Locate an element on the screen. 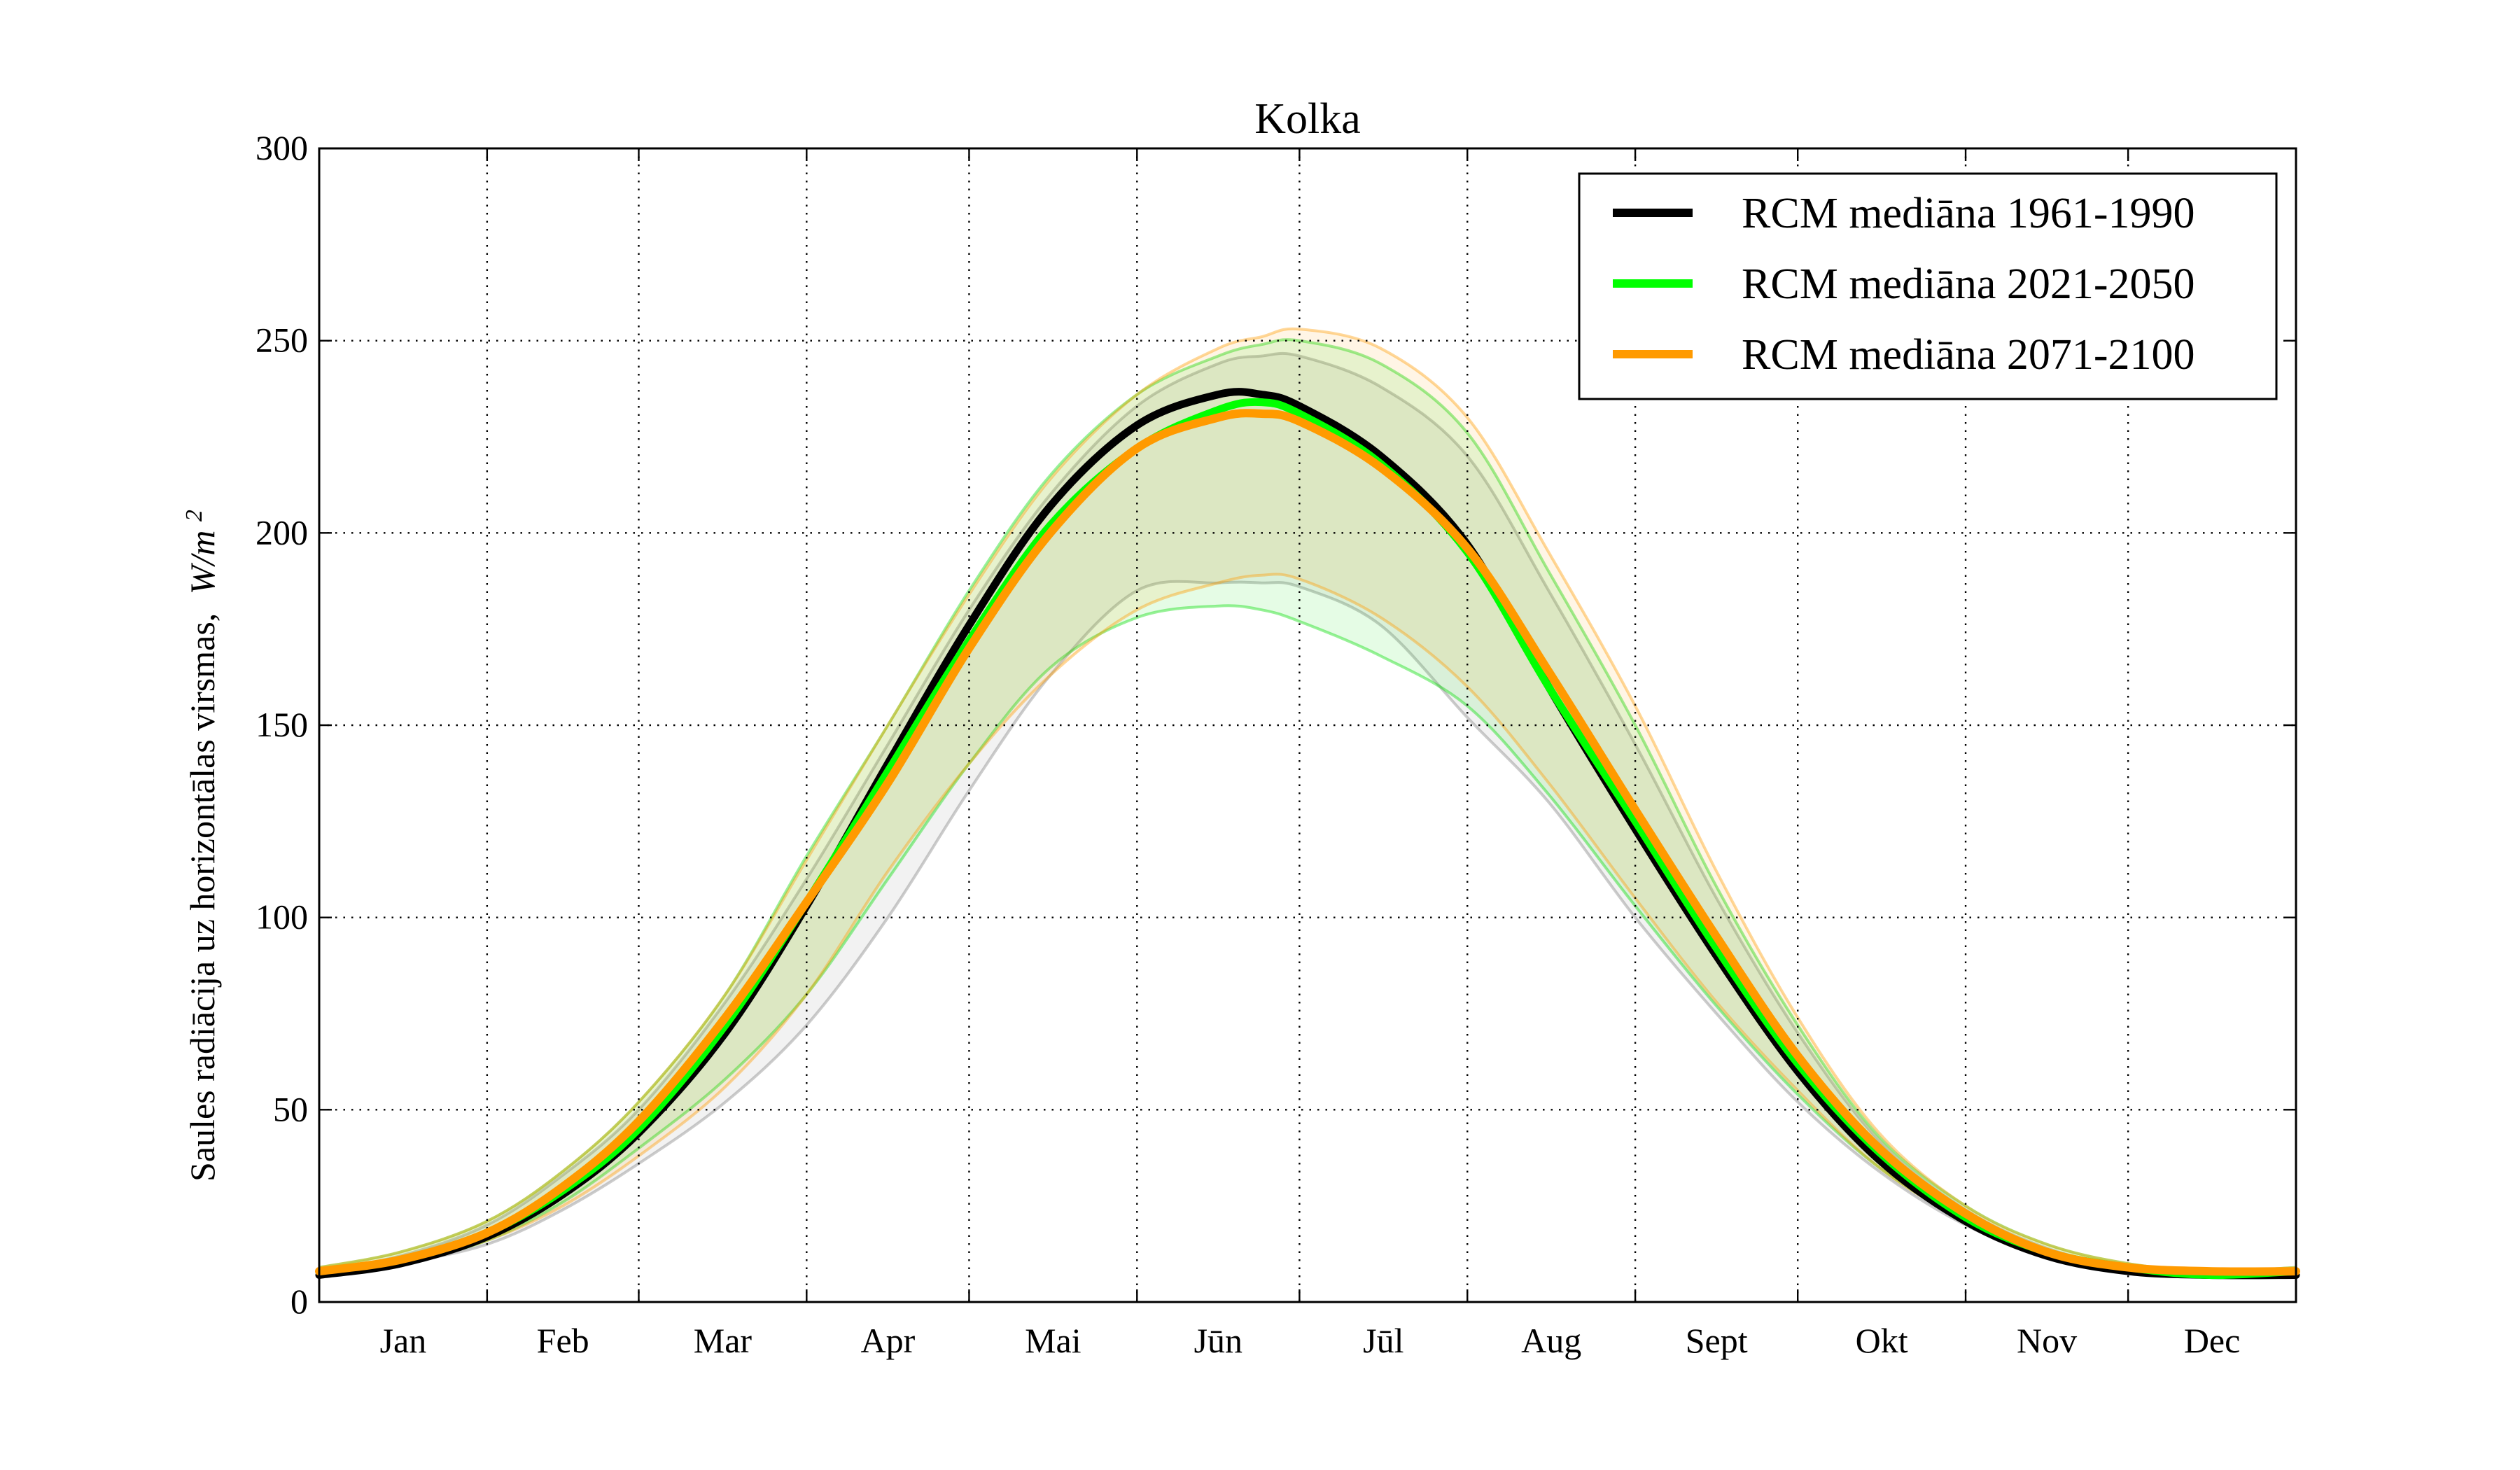  x-tick-label: Jan is located at coordinates (403, 1340).